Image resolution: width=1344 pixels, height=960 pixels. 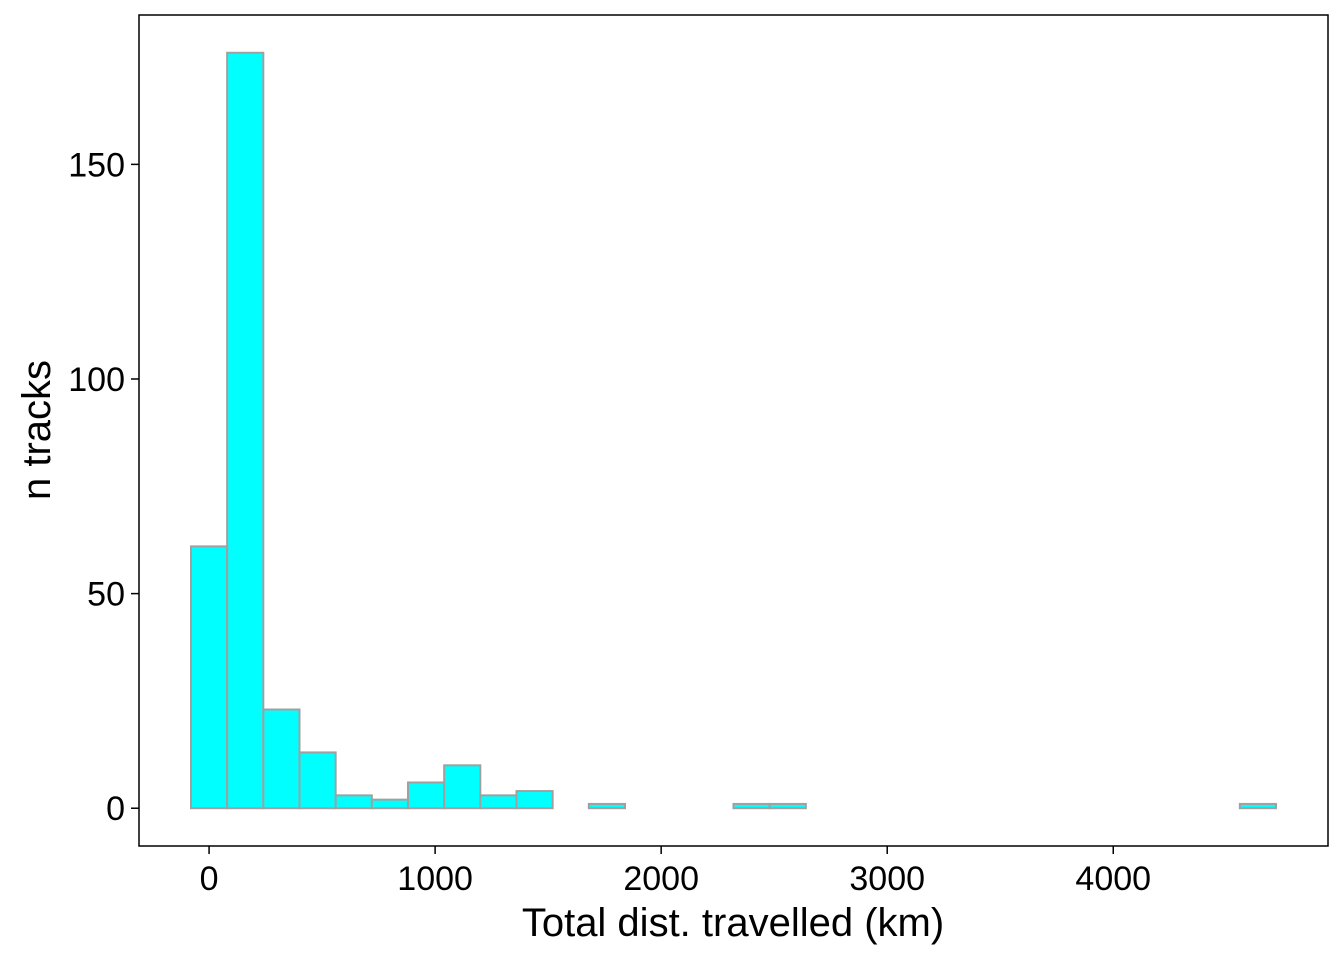 What do you see at coordinates (103, 487) in the screenshot?
I see `y-axis: 0 50 100 150` at bounding box center [103, 487].